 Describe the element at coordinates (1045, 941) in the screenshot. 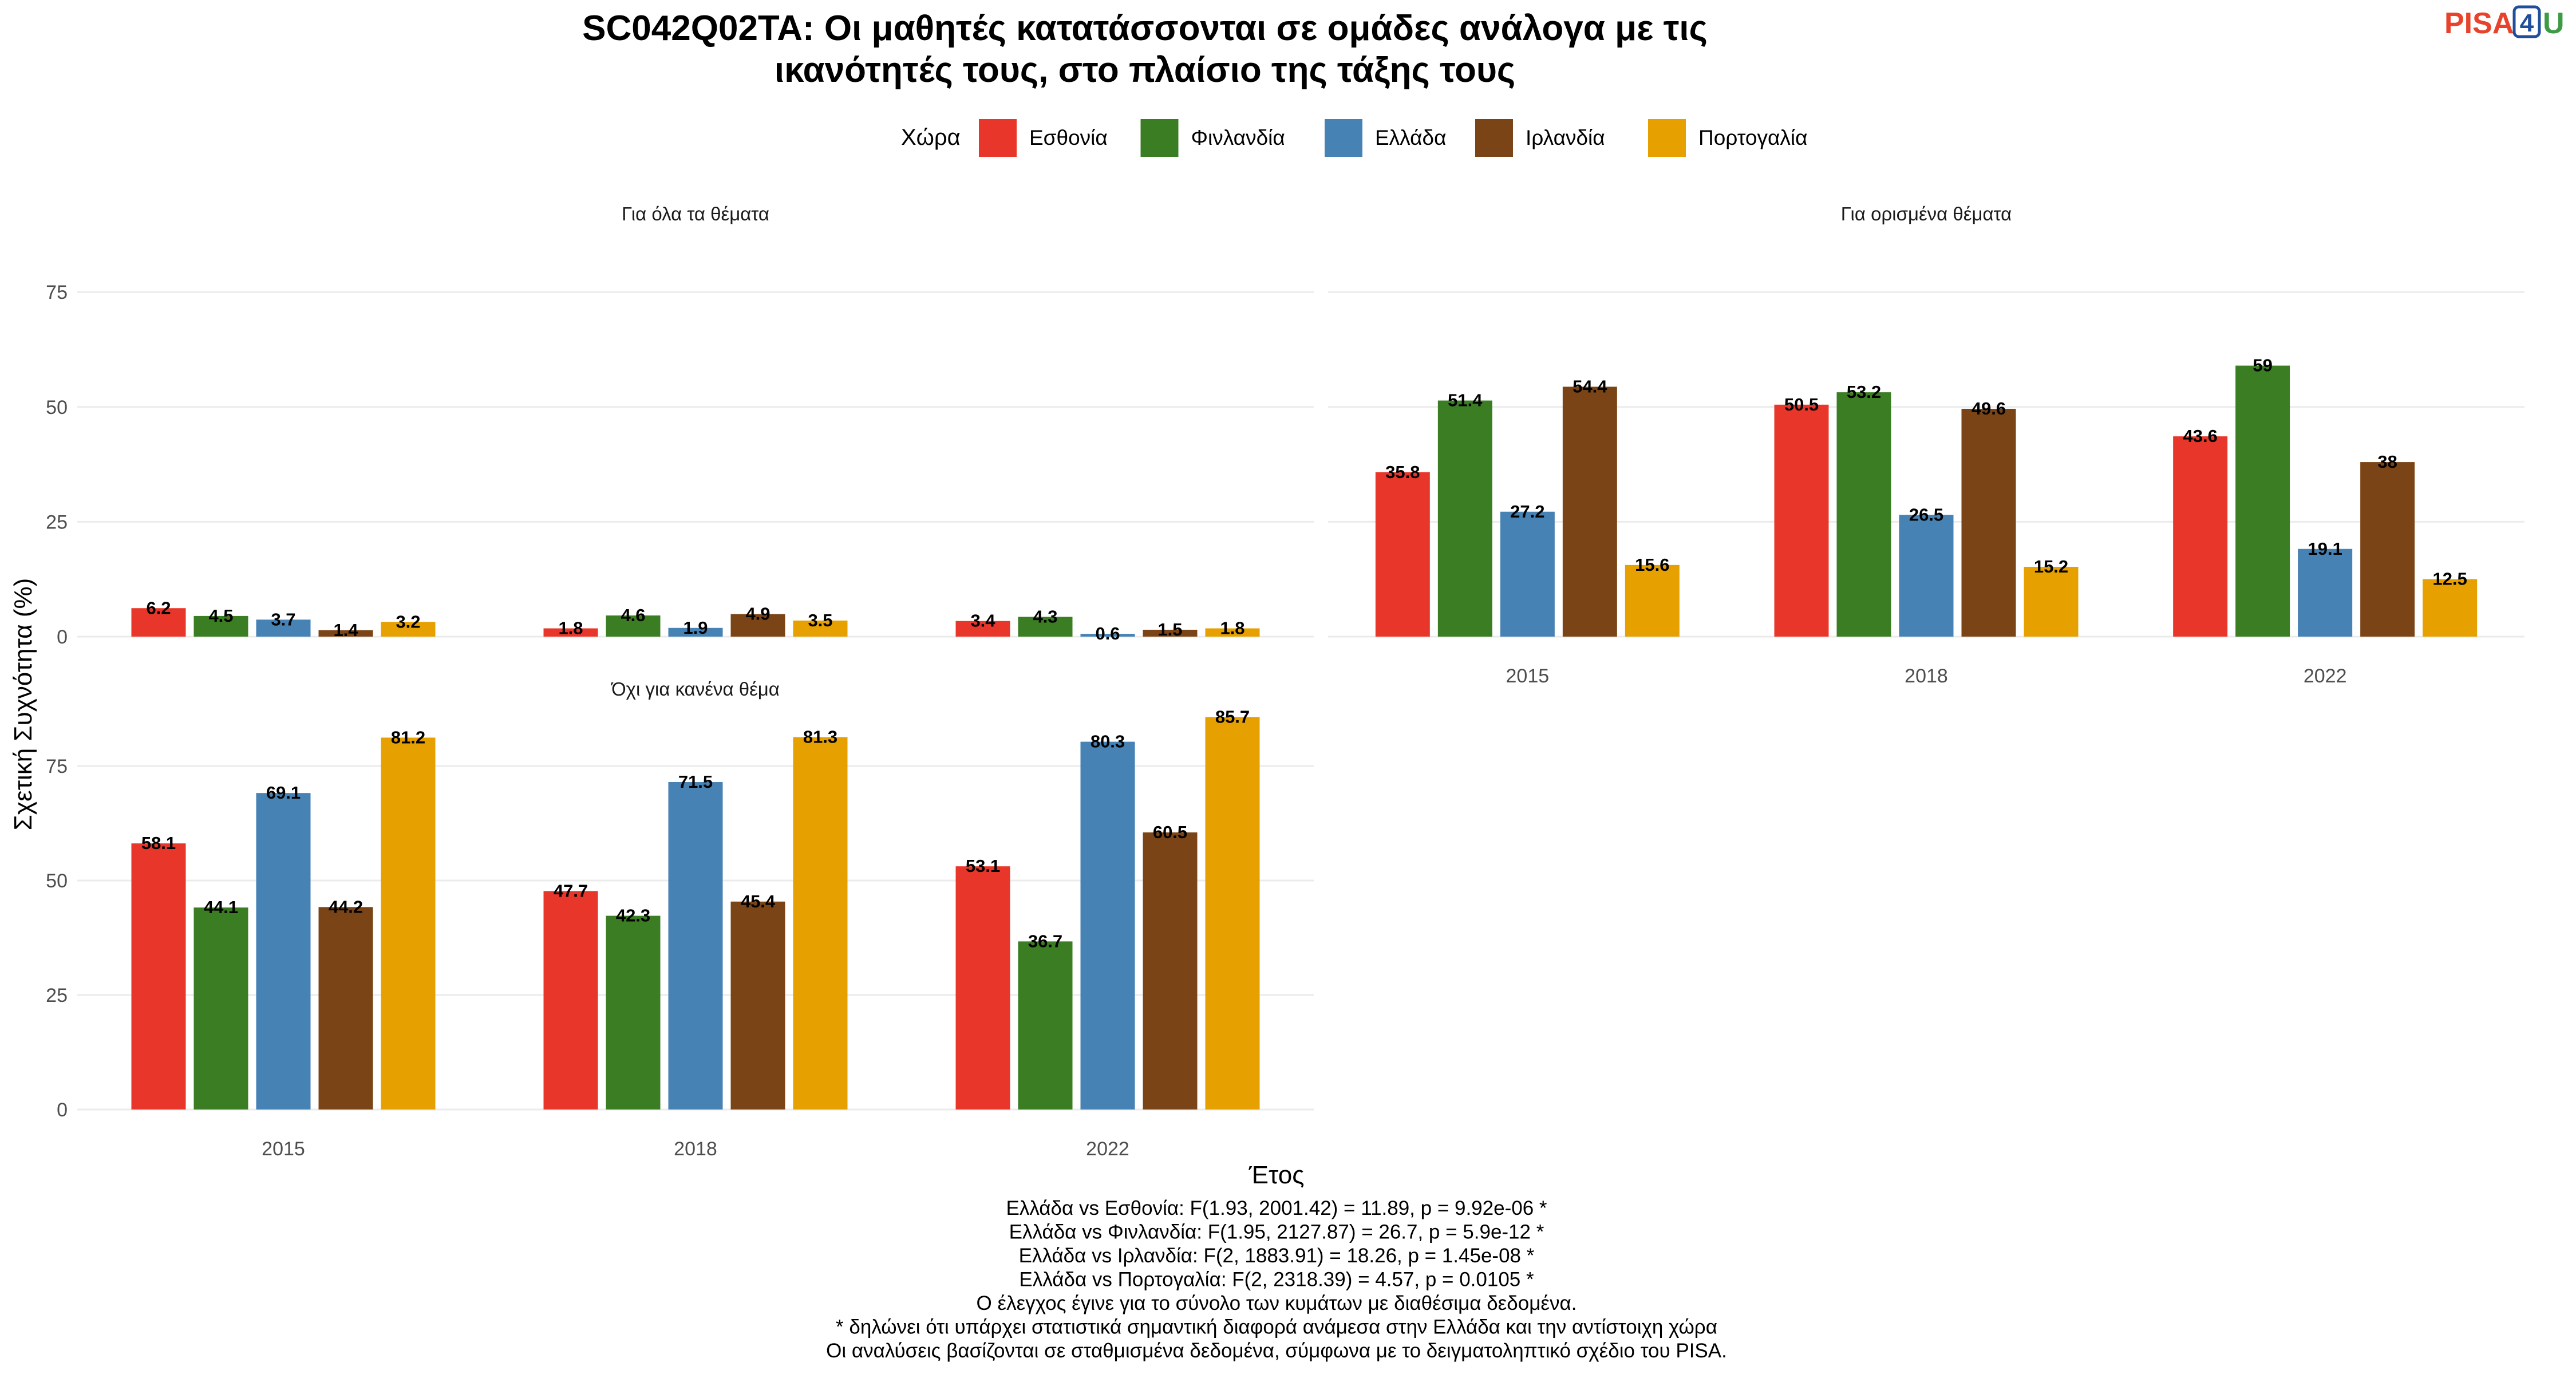

I see `bar-value-label: 36.7` at that location.